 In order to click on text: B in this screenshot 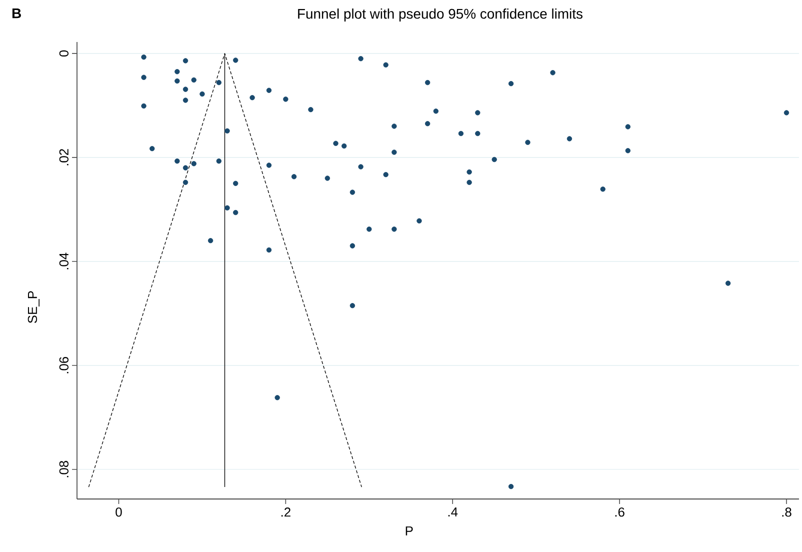, I will do `click(16, 13)`.